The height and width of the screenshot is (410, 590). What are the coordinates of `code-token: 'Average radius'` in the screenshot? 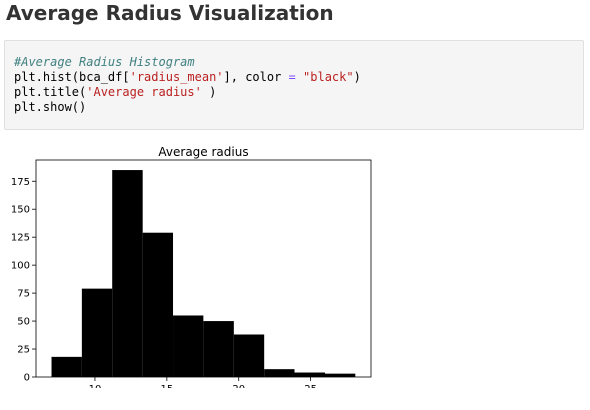 It's located at (144, 92).